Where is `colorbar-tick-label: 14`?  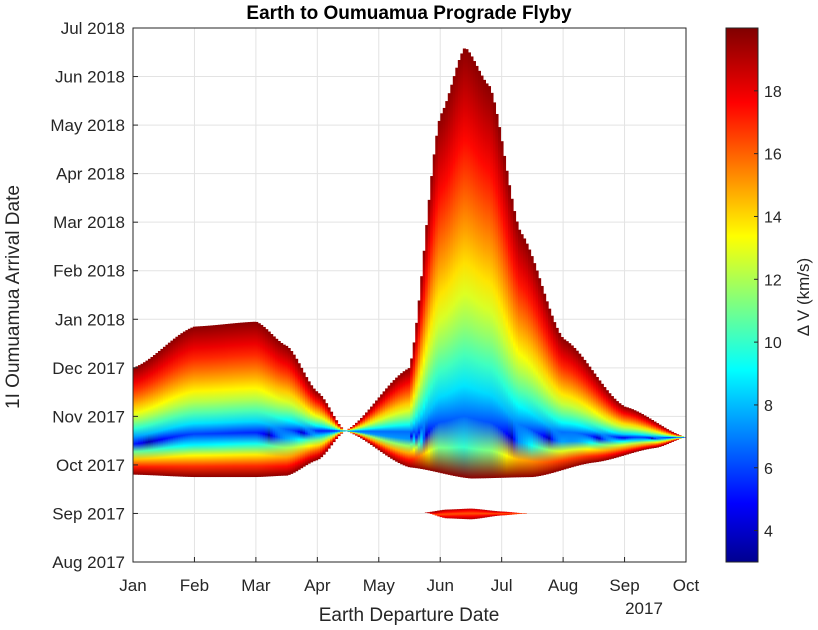
colorbar-tick-label: 14 is located at coordinates (773, 217).